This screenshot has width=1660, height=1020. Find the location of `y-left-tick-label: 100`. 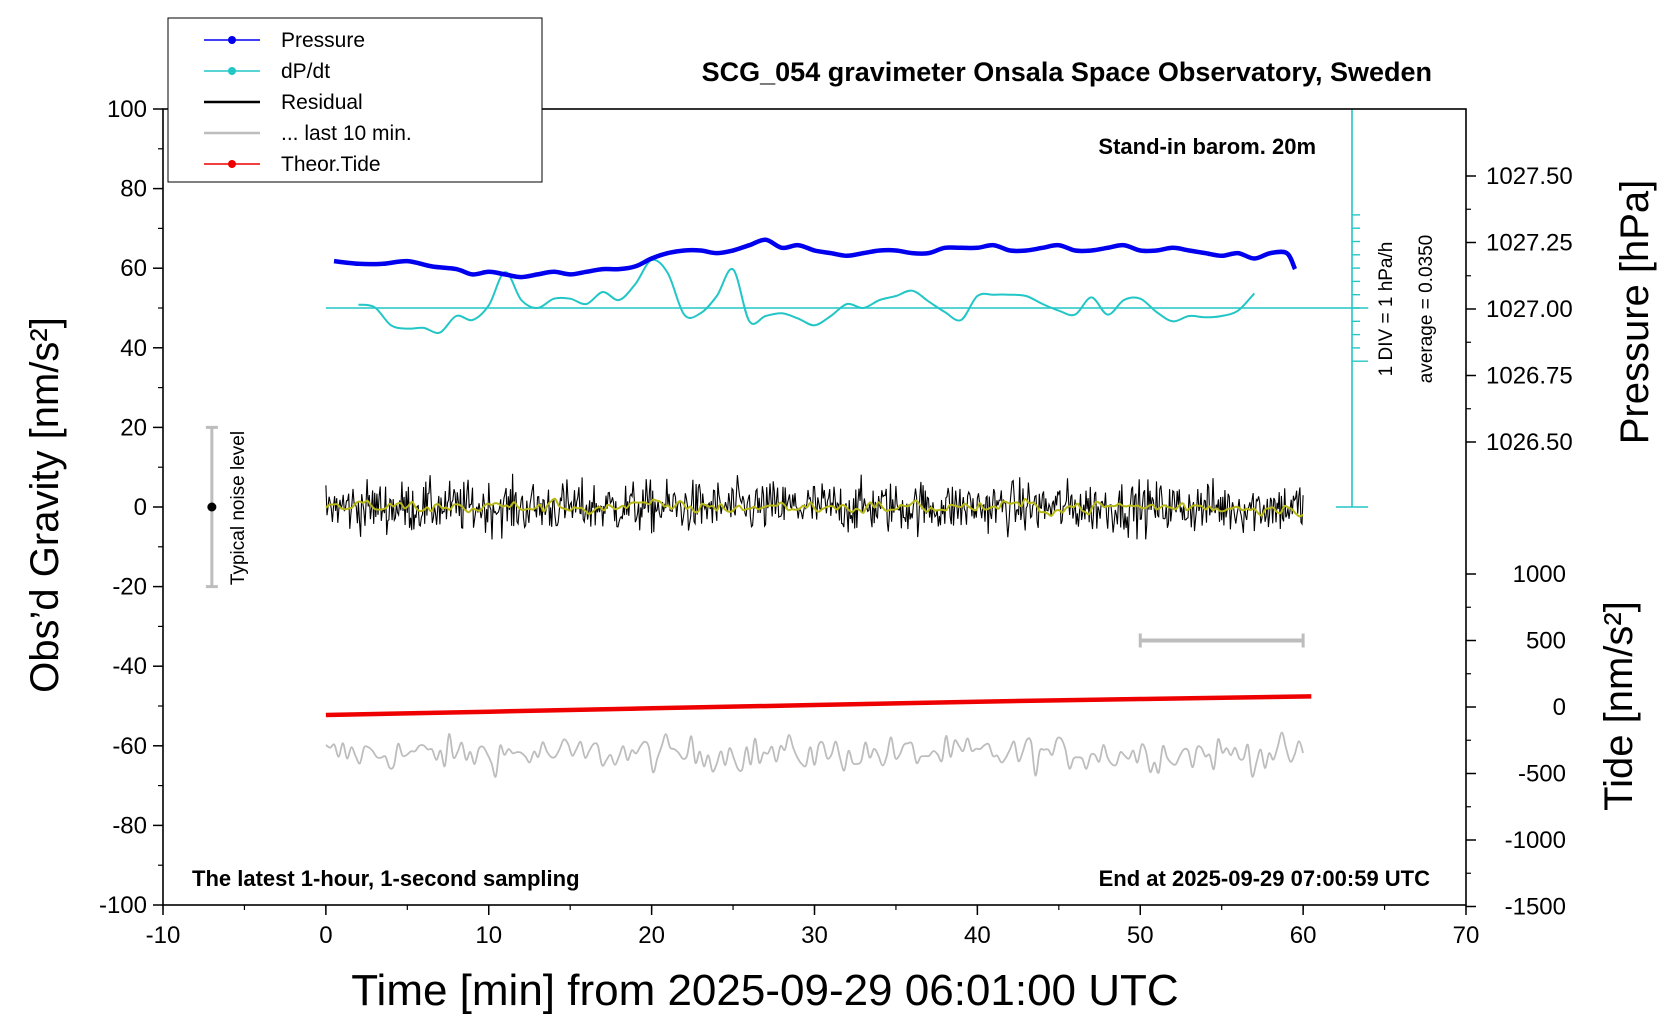

y-left-tick-label: 100 is located at coordinates (127, 109).